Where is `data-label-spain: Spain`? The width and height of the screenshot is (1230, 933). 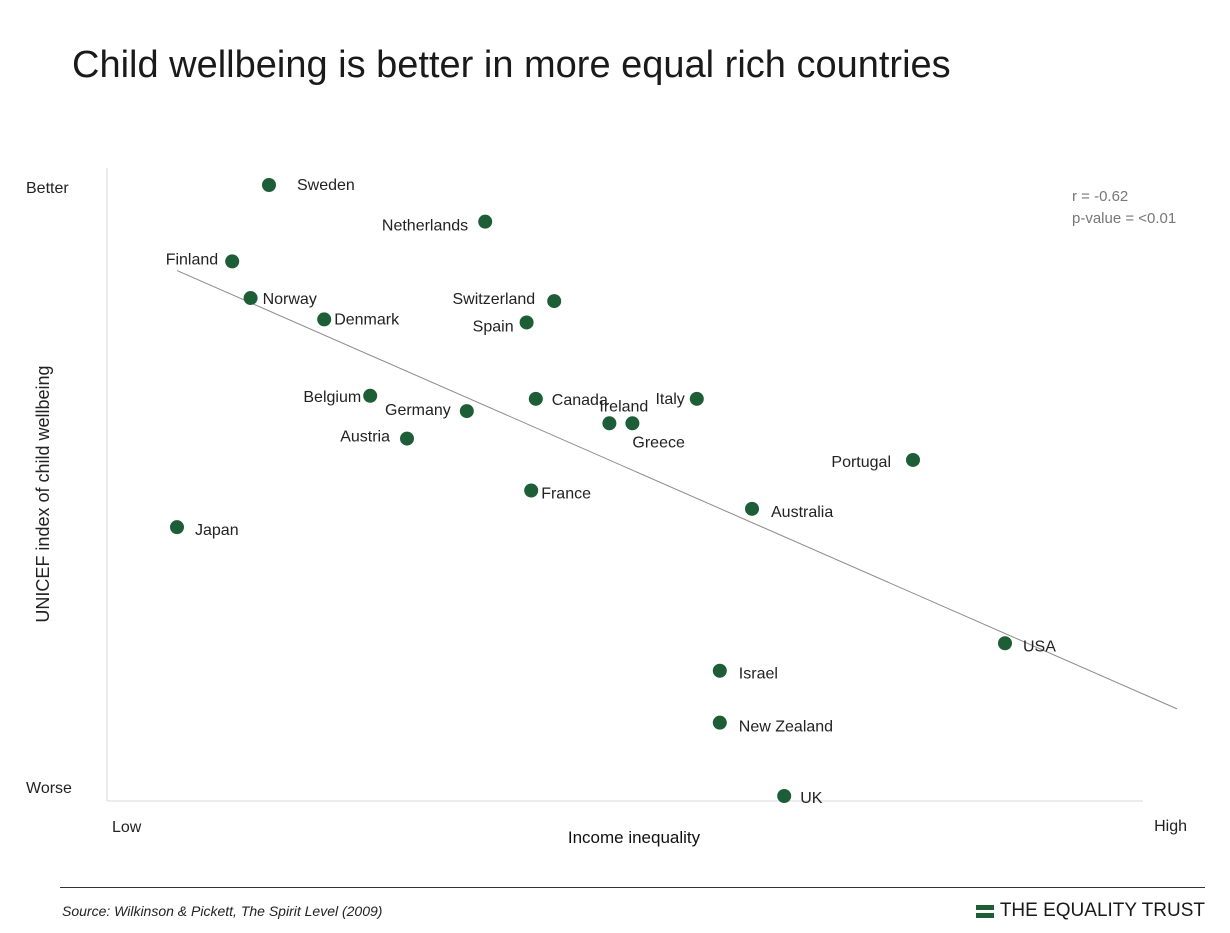 data-label-spain: Spain is located at coordinates (493, 326).